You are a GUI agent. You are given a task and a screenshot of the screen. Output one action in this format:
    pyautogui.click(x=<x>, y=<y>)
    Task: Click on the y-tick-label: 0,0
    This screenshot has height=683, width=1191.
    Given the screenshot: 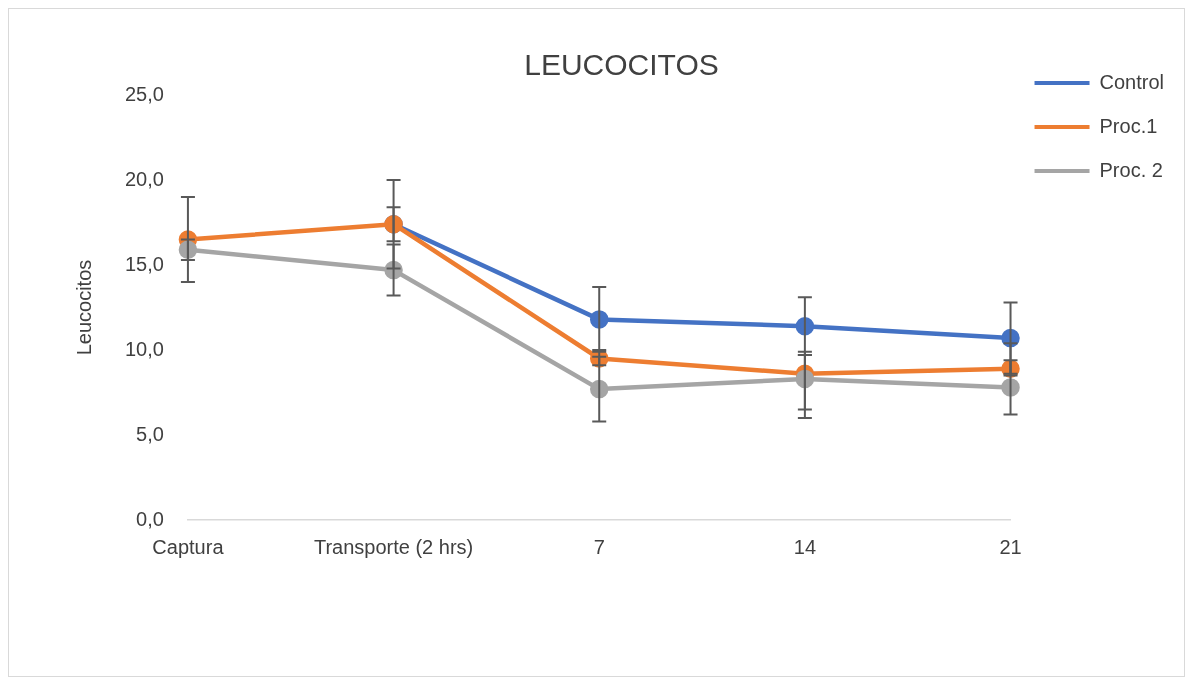 What is the action you would take?
    pyautogui.click(x=150, y=518)
    